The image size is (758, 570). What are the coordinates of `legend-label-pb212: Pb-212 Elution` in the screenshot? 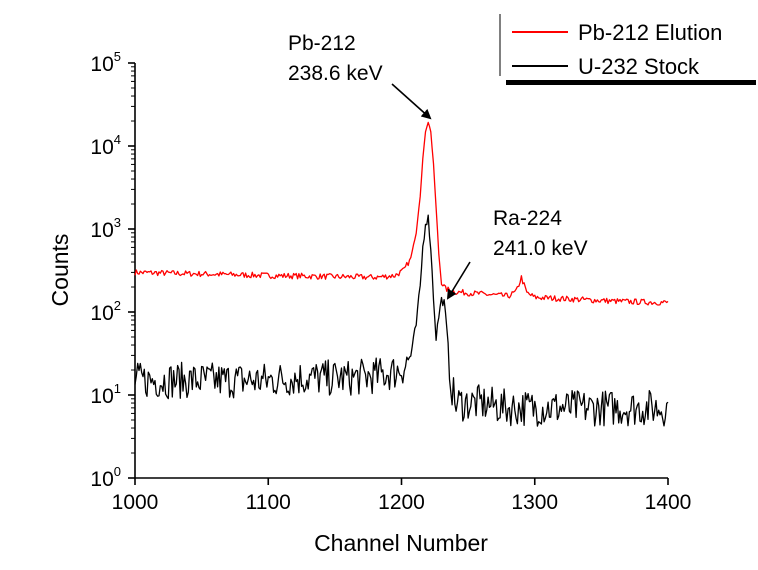 It's located at (650, 32).